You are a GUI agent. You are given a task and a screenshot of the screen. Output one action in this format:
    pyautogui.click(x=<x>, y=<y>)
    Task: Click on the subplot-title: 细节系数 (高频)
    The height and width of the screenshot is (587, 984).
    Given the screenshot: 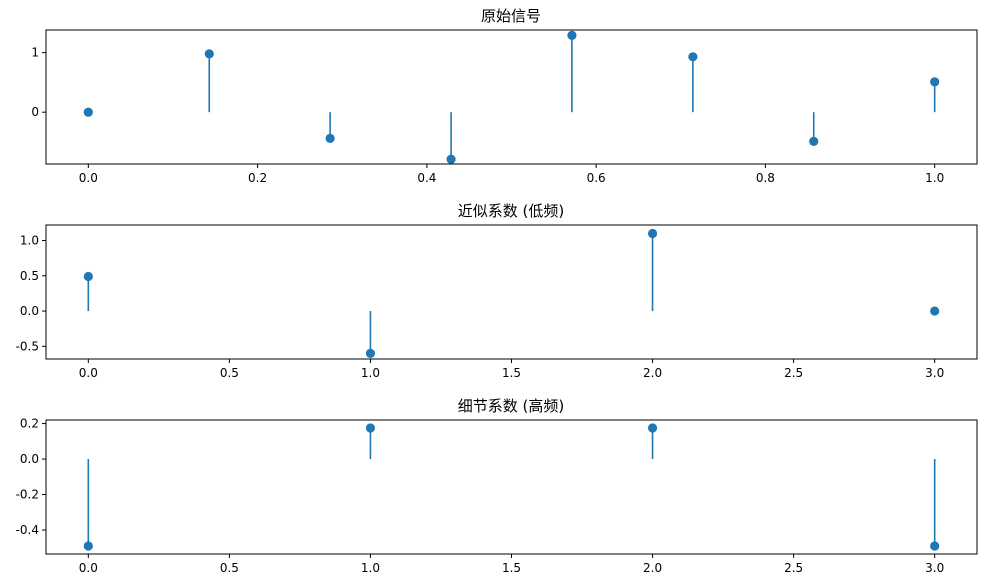 What is the action you would take?
    pyautogui.click(x=511, y=406)
    